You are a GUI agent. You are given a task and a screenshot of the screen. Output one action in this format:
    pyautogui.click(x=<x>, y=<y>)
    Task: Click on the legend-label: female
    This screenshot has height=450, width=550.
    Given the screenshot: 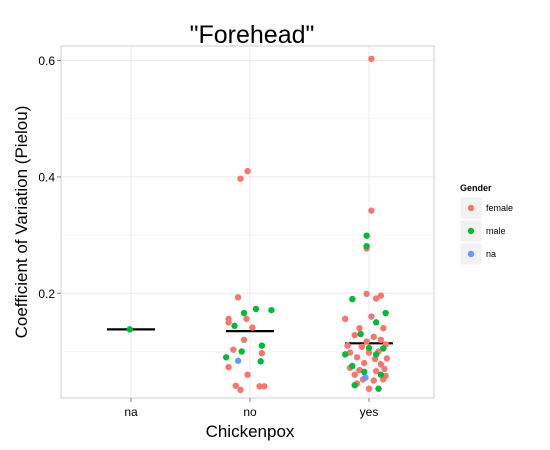 What is the action you would take?
    pyautogui.click(x=499, y=208)
    